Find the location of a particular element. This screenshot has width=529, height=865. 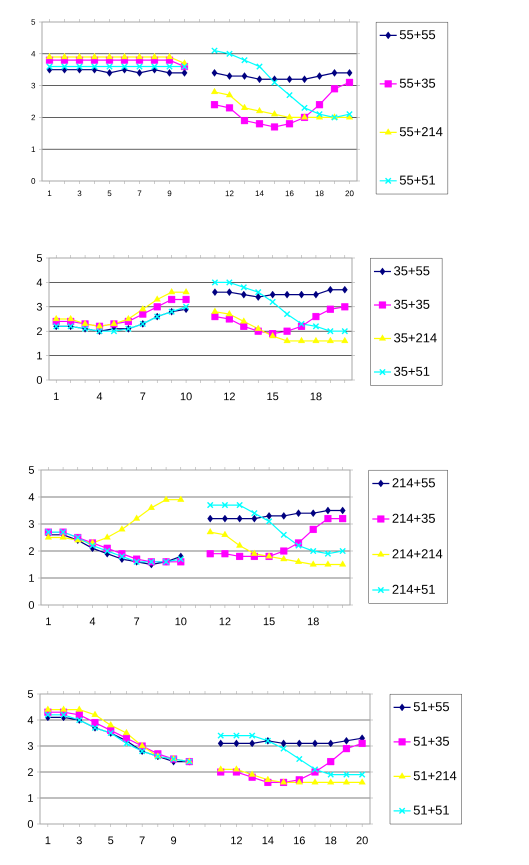

legend-label: 51+214 is located at coordinates (435, 775).